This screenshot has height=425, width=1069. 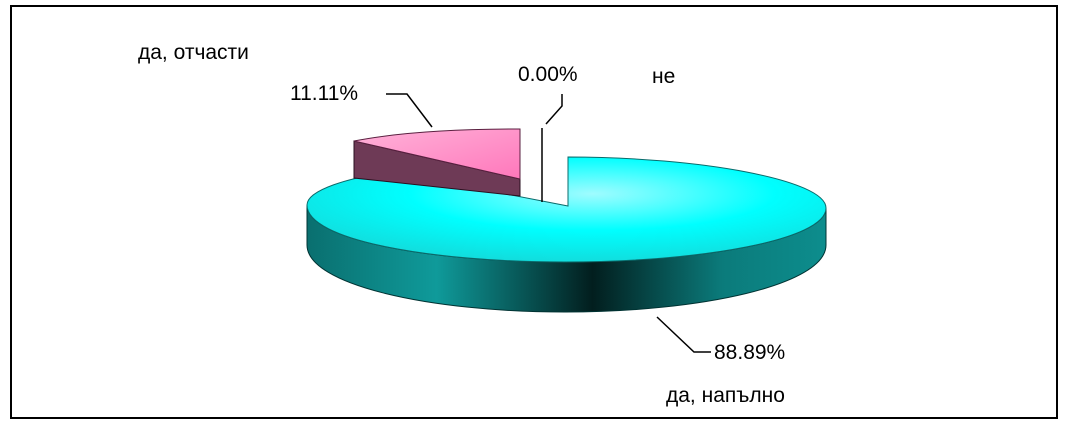 I want to click on leader-line-ne, so click(x=554, y=109).